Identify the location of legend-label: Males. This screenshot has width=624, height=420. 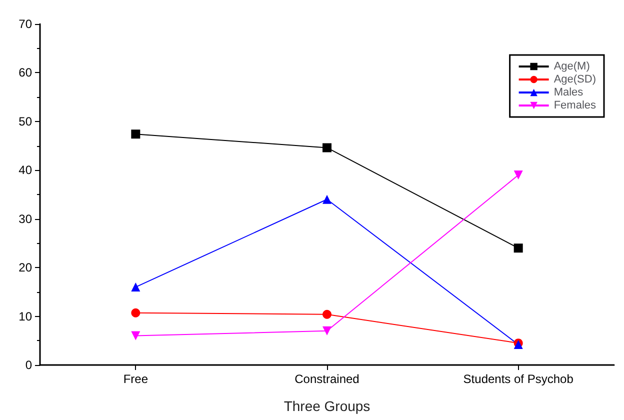
(569, 92).